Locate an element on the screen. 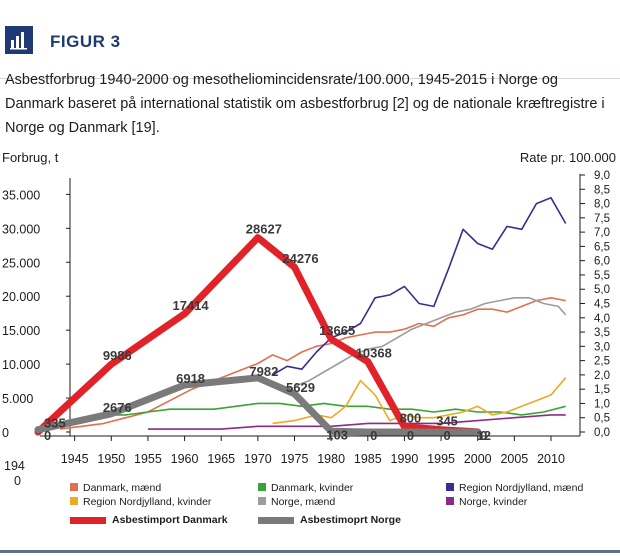  data-label: 9986 is located at coordinates (117, 355).